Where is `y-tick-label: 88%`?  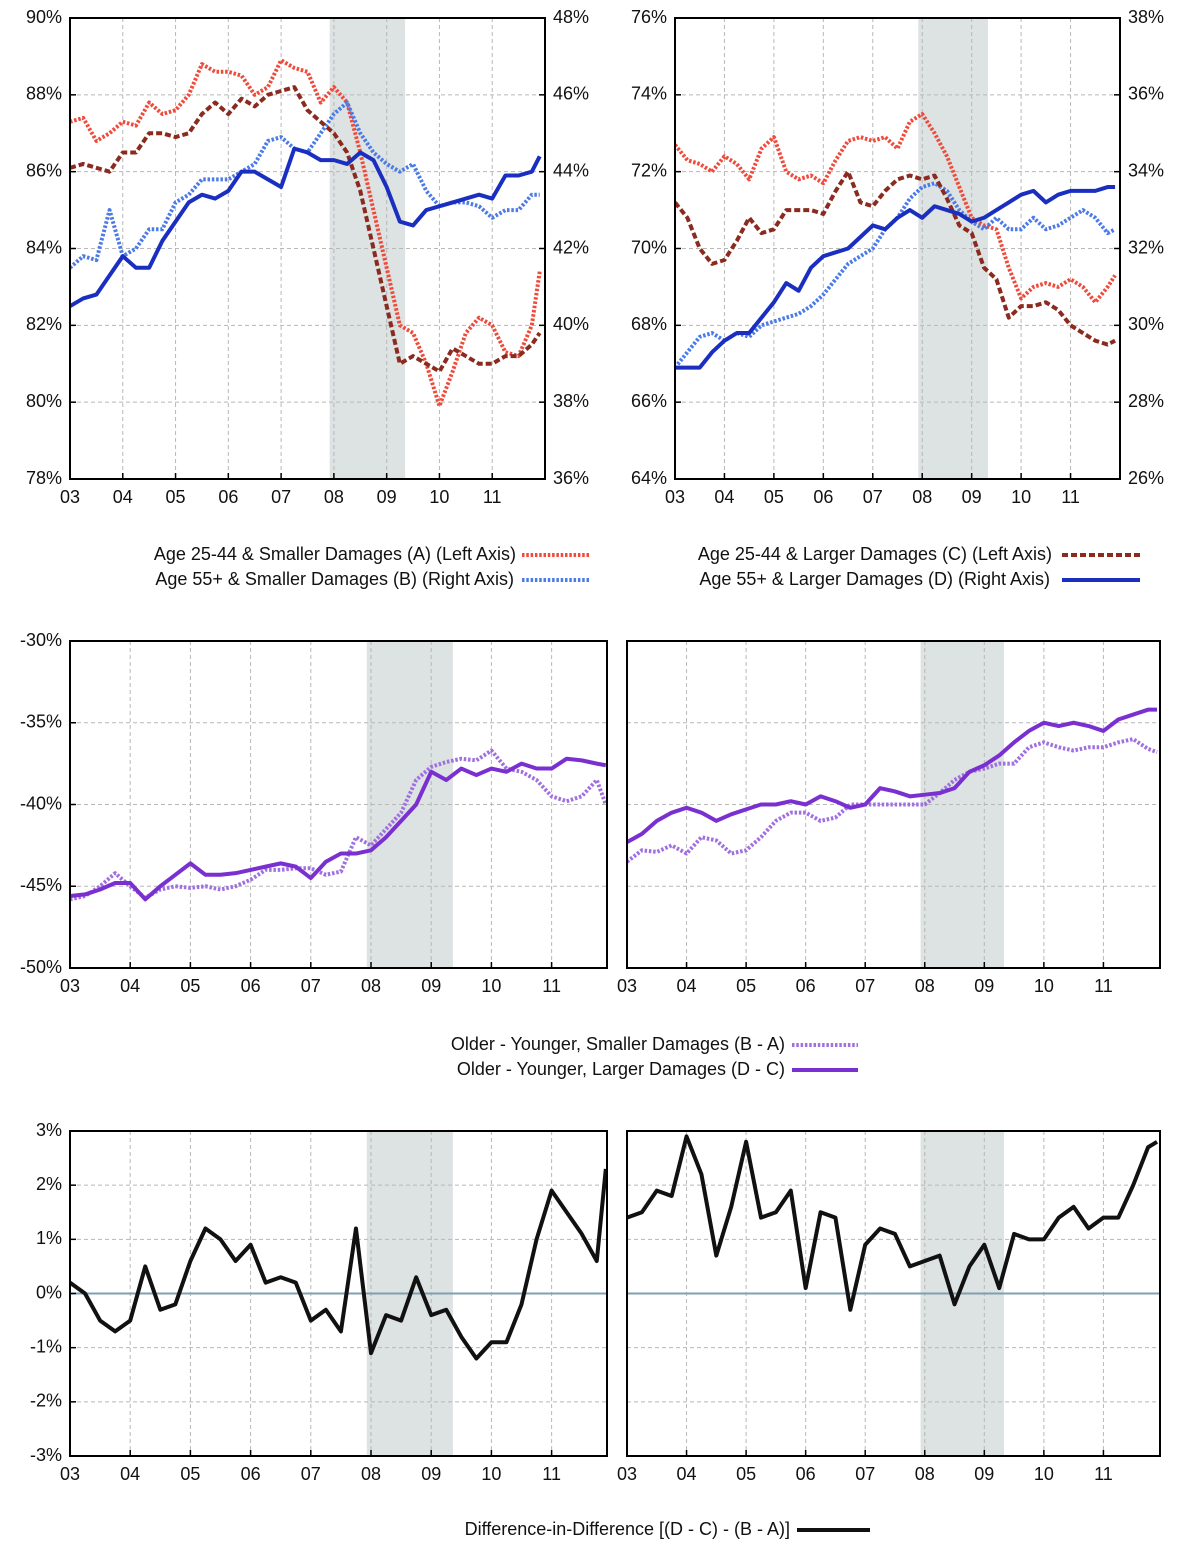
y-tick-label: 88% is located at coordinates (44, 94).